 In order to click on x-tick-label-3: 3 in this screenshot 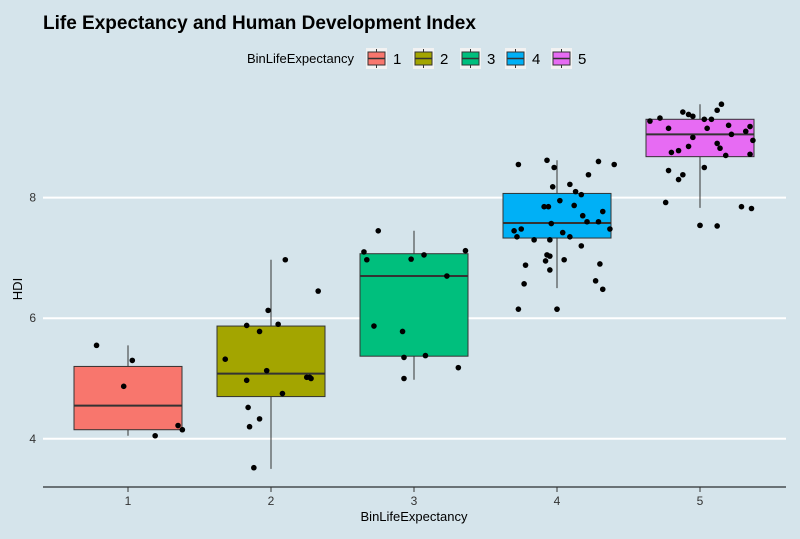, I will do `click(414, 501)`.